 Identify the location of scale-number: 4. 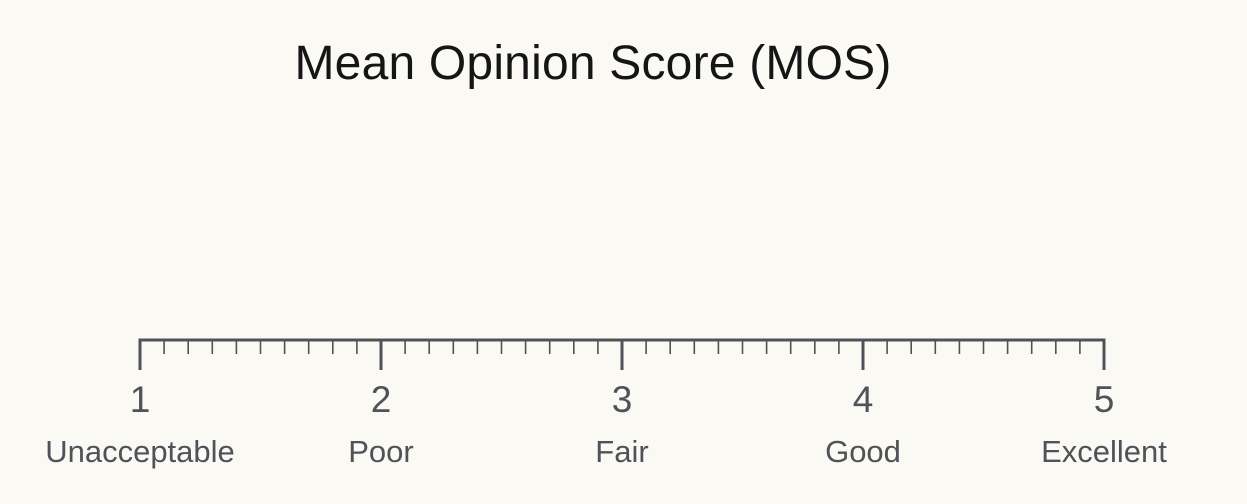
(863, 399).